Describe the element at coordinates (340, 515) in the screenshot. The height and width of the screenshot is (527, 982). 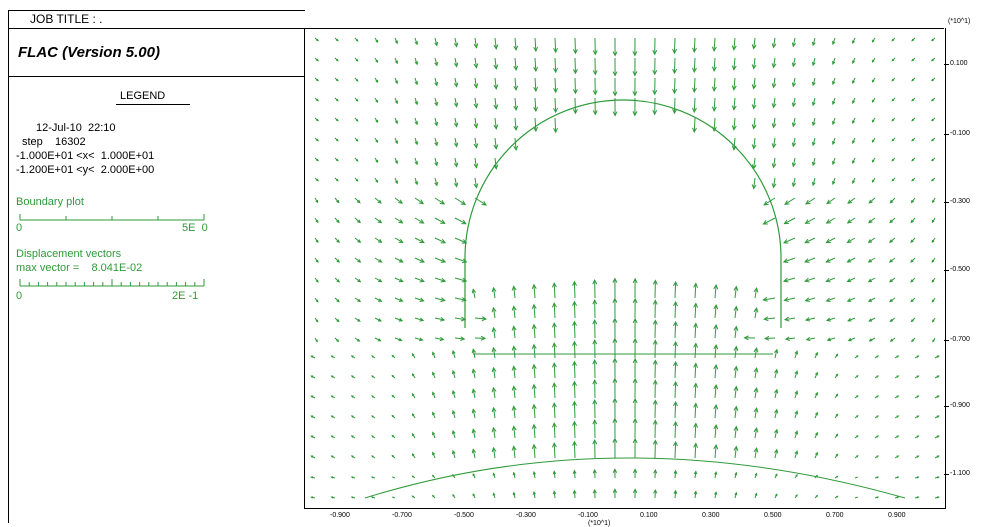
I see `x-tick-label: -0.900` at that location.